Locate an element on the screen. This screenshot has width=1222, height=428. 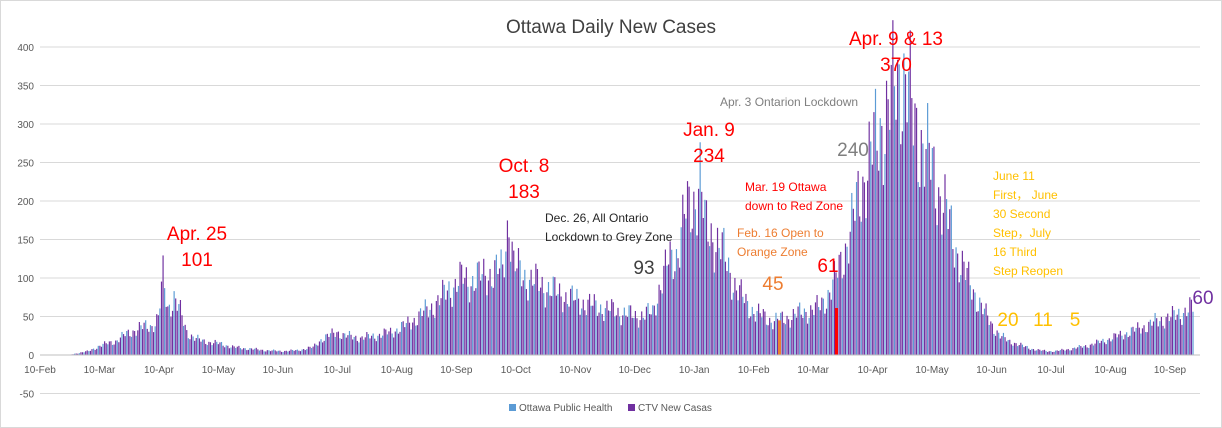
x-tick-label: 10-Oct is located at coordinates (516, 370).